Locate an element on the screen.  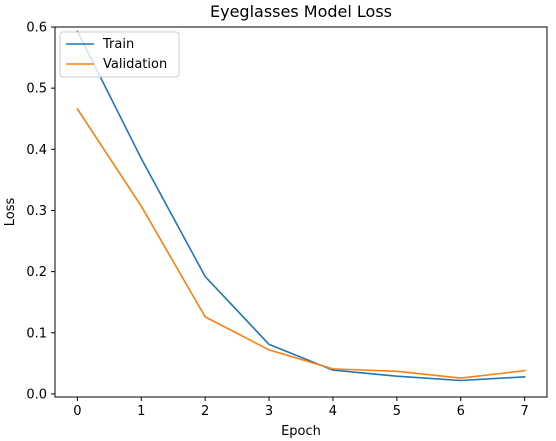
y-axis: 0.0 0.1 0.2 0.3 0.4 0.5 0.6 is located at coordinates (40, 211).